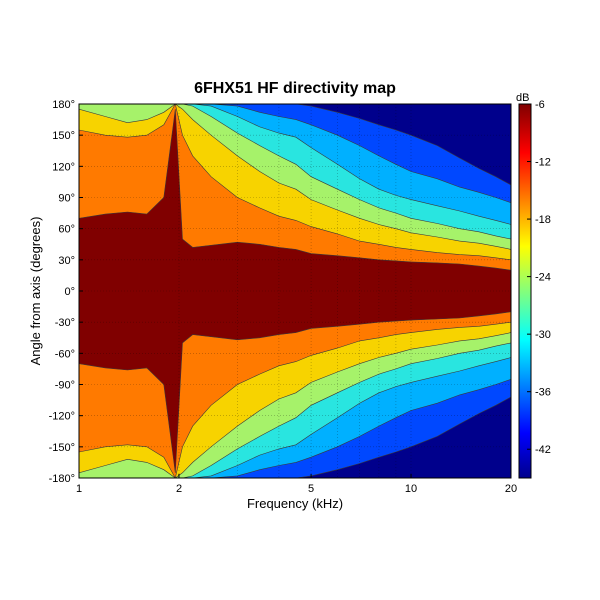 Image resolution: width=600 pixels, height=600 pixels. Describe the element at coordinates (295, 88) in the screenshot. I see `chart-title: 6FHX51 HF directivity map` at that location.